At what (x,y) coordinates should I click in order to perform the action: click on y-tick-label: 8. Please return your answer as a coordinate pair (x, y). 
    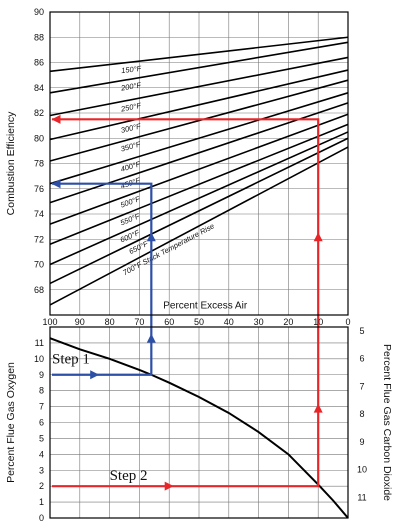
    Looking at the image, I should click on (41, 391).